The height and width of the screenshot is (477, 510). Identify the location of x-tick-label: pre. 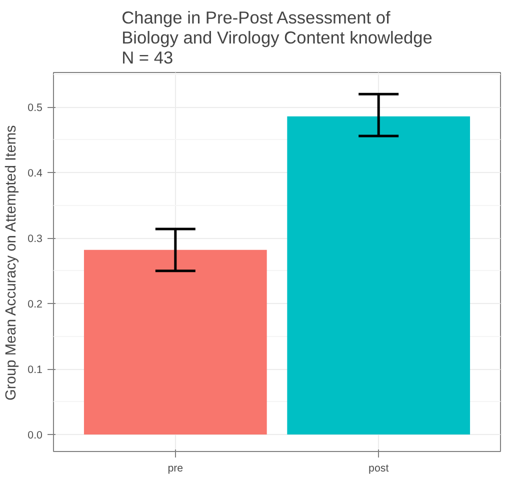
(176, 468).